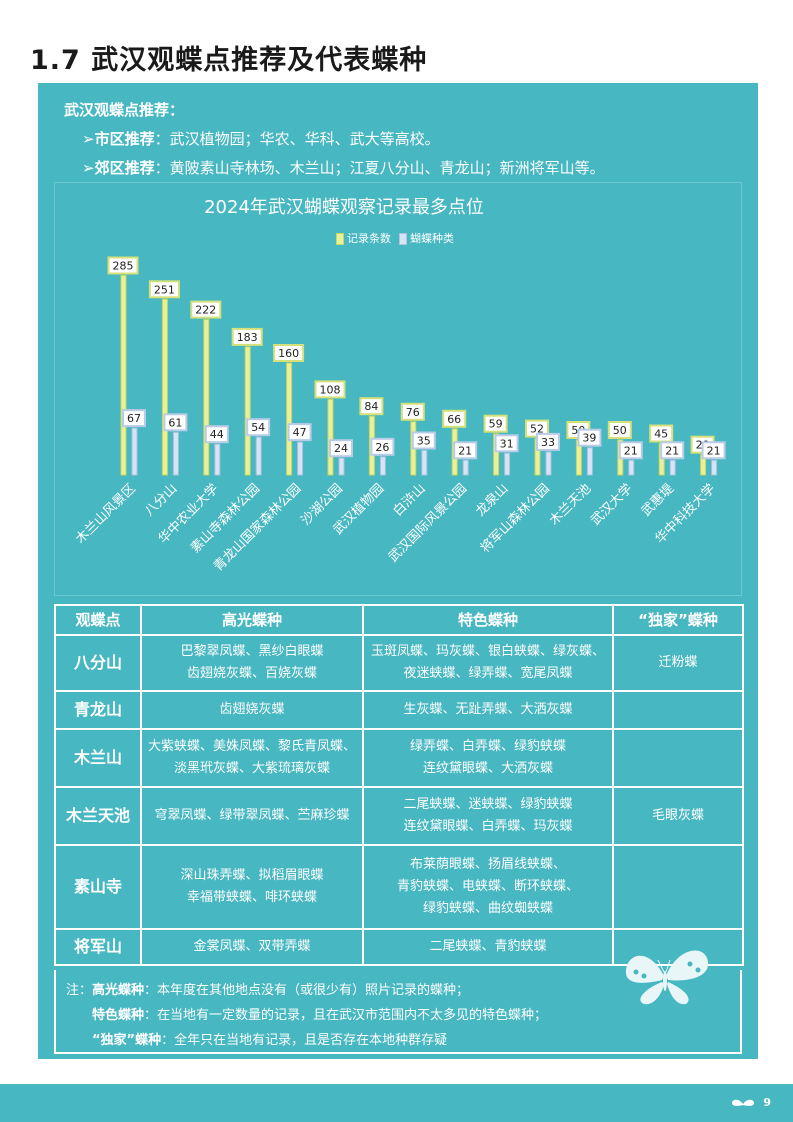 Image resolution: width=793 pixels, height=1122 pixels. I want to click on column-header: 观蝶点, so click(98, 620).